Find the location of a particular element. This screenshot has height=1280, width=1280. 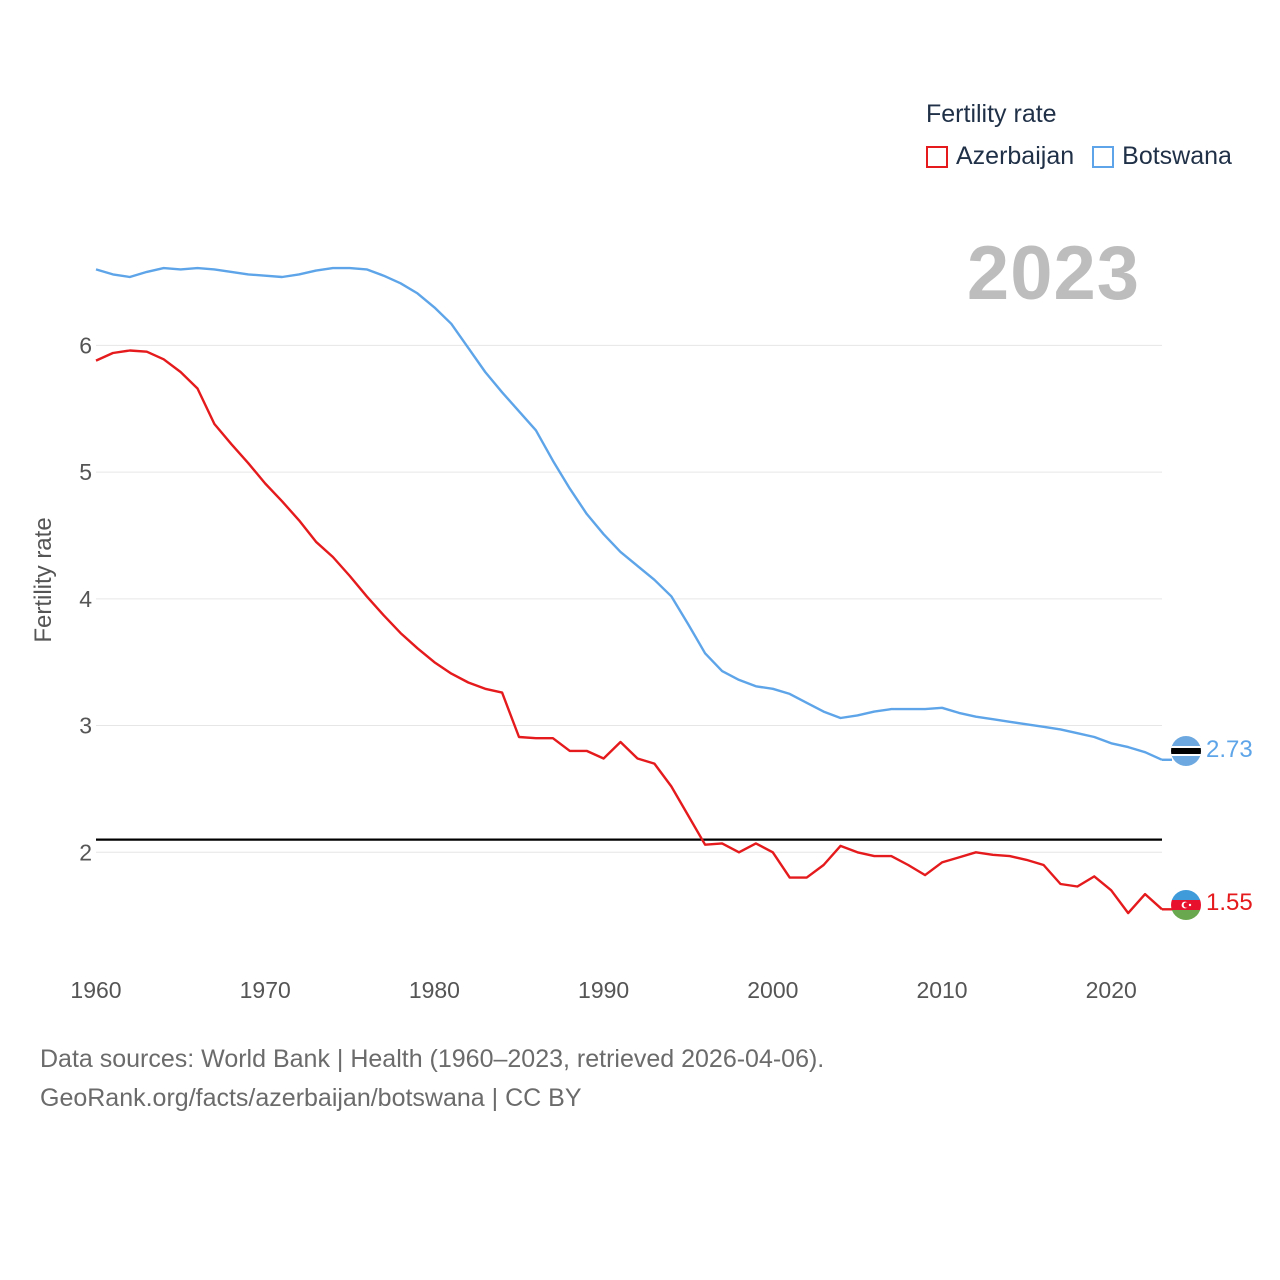

legend-item-botswana: Botswana is located at coordinates (1162, 156).